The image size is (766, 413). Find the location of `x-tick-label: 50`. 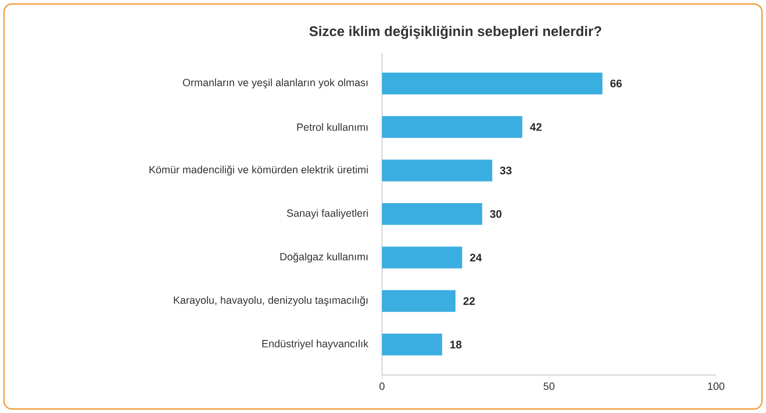

x-tick-label: 50 is located at coordinates (549, 386).